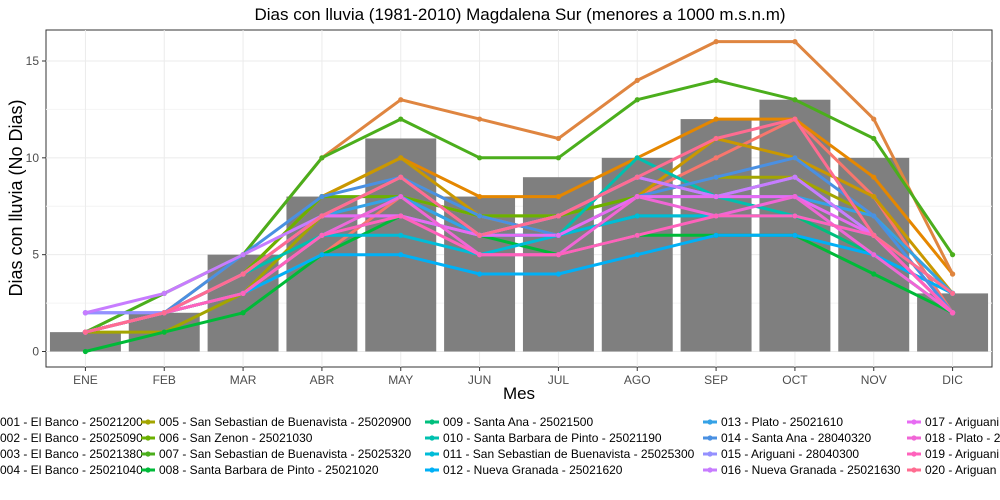 The width and height of the screenshot is (1000, 500). I want to click on legend-label: 009 - Santa Ana - 25021500, so click(518, 422).